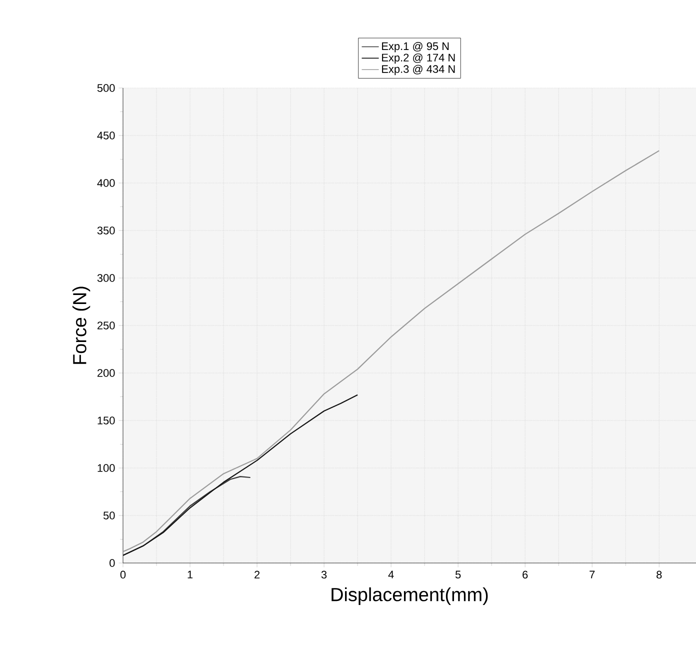 The height and width of the screenshot is (648, 696). I want to click on y-tick-label: 400, so click(106, 183).